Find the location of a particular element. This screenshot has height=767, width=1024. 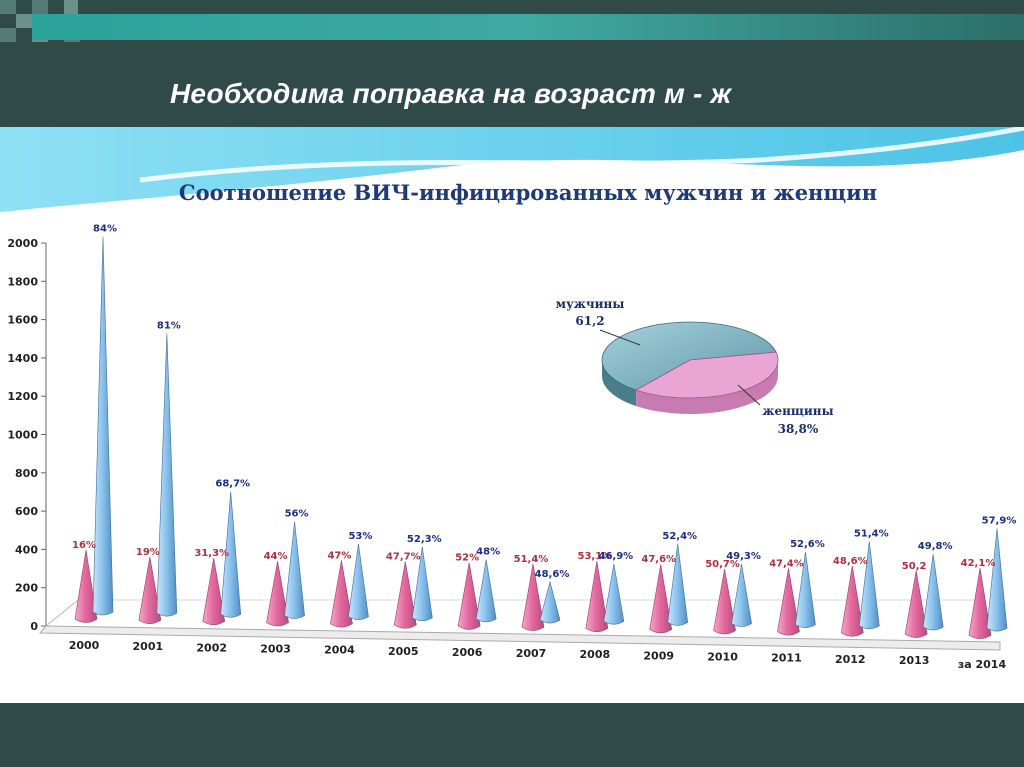

x-tick-label: за 2014 is located at coordinates (982, 664).